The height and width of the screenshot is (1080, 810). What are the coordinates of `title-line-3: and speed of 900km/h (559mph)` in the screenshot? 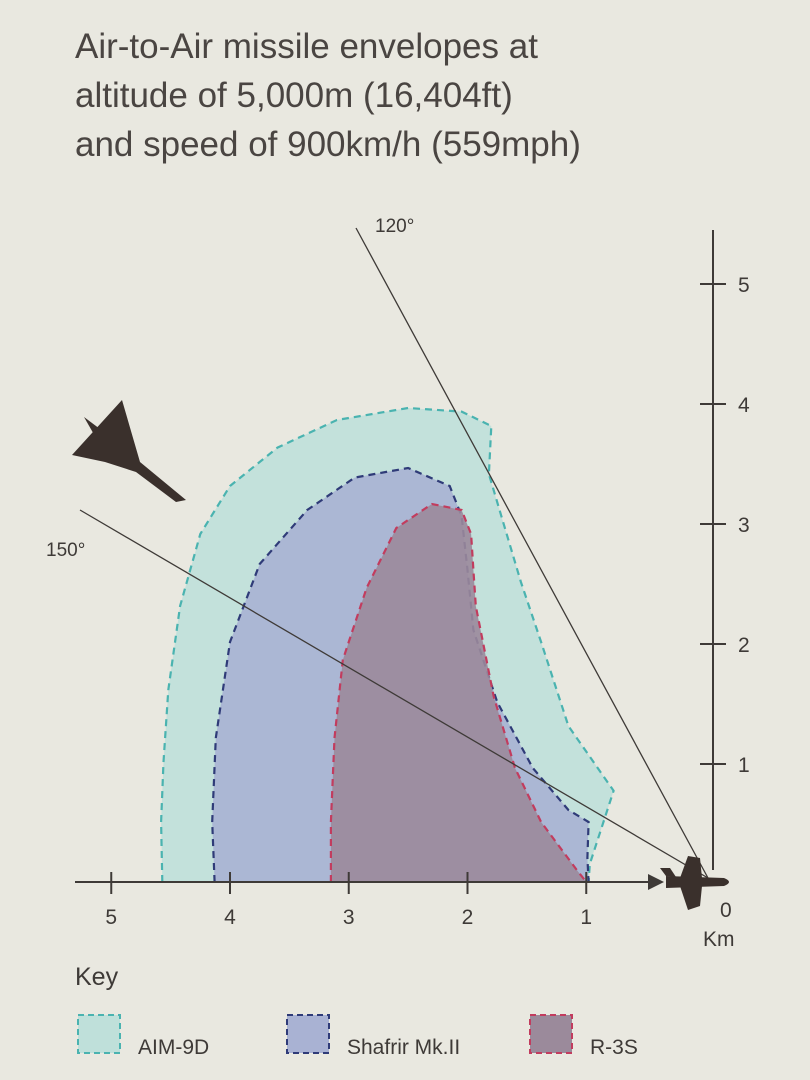 It's located at (328, 144).